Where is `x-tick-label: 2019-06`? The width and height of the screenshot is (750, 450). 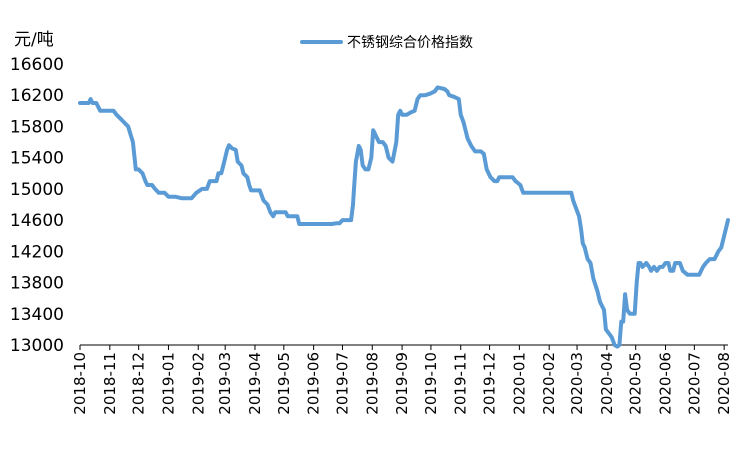 x-tick-label: 2019-06 is located at coordinates (314, 383).